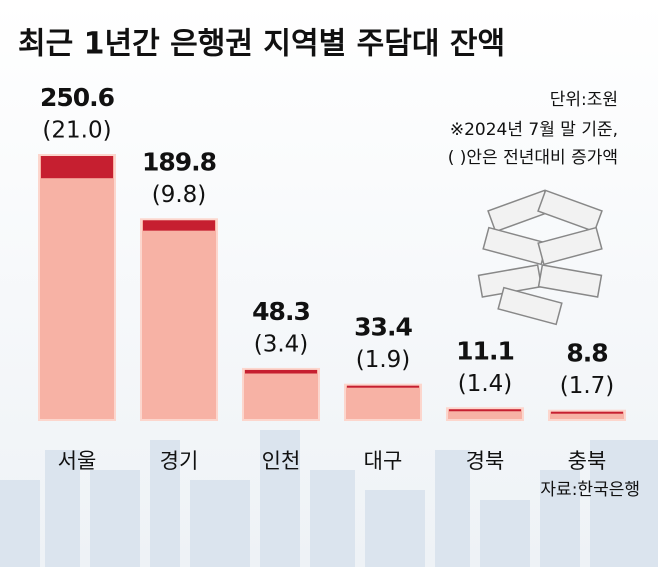 The image size is (658, 567). I want to click on value-label: 33.4, so click(383, 327).